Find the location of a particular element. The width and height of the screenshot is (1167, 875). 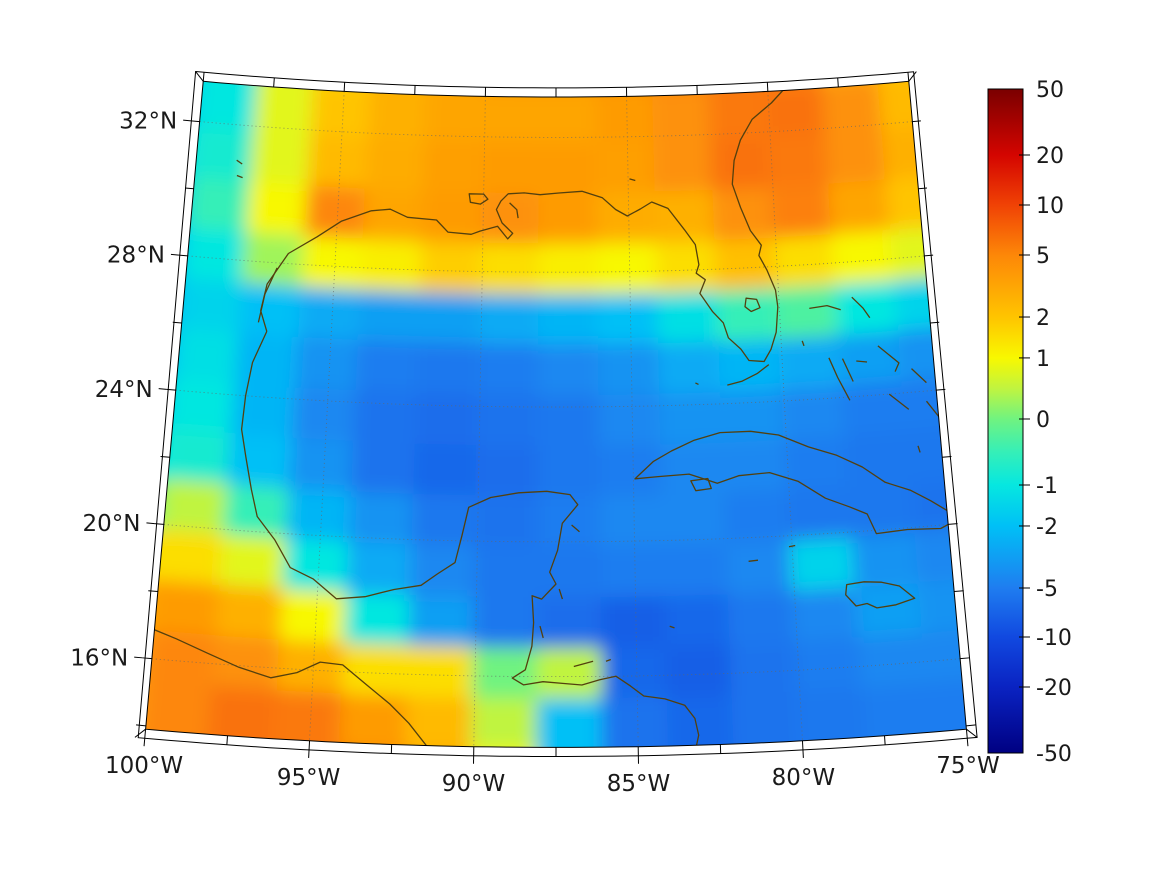

coastline-lake-seminole is located at coordinates (632, 180).